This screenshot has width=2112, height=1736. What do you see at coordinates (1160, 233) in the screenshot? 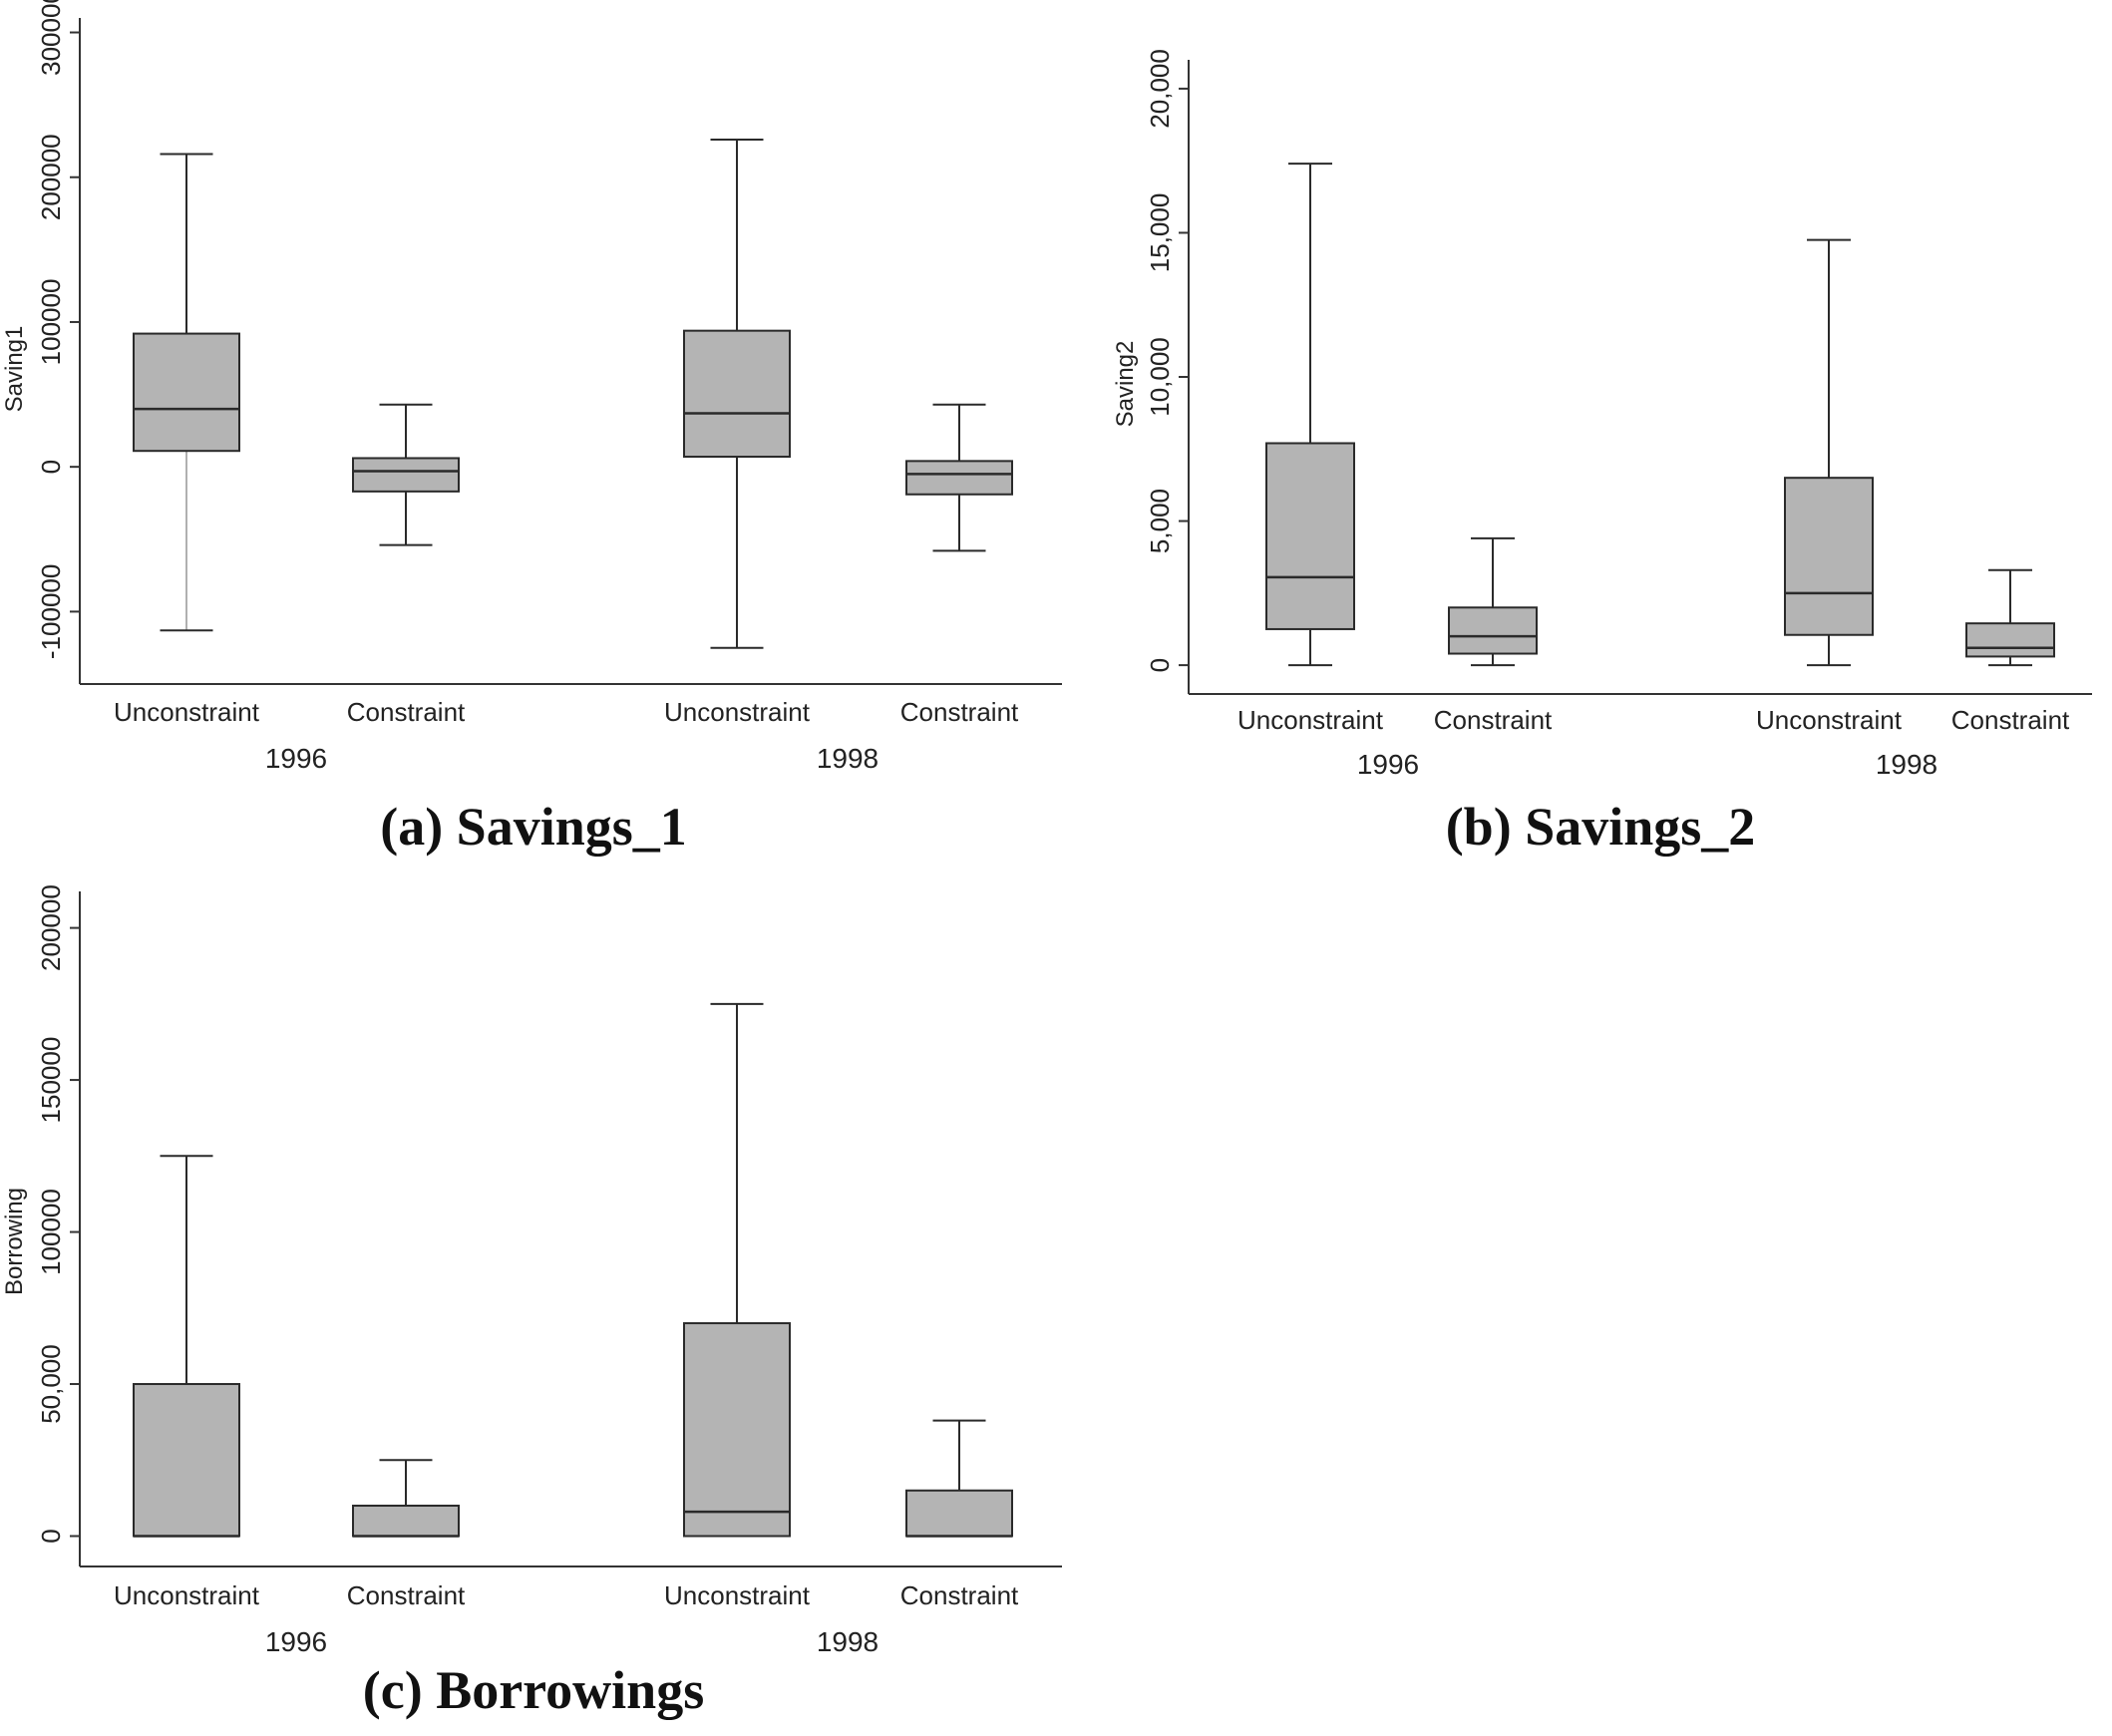
I see `y-tick-label: 15,000` at bounding box center [1160, 233].